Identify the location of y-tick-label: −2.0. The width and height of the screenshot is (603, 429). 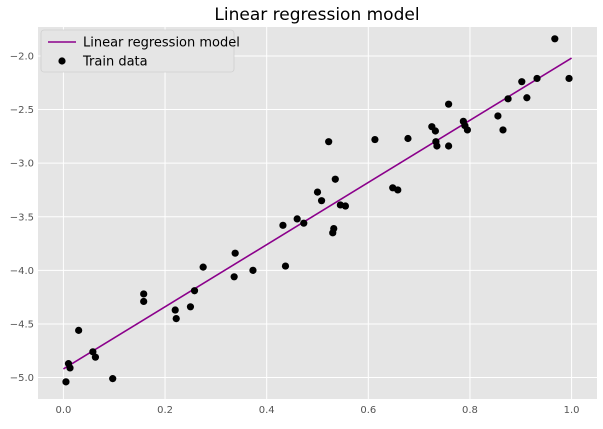
(22, 56).